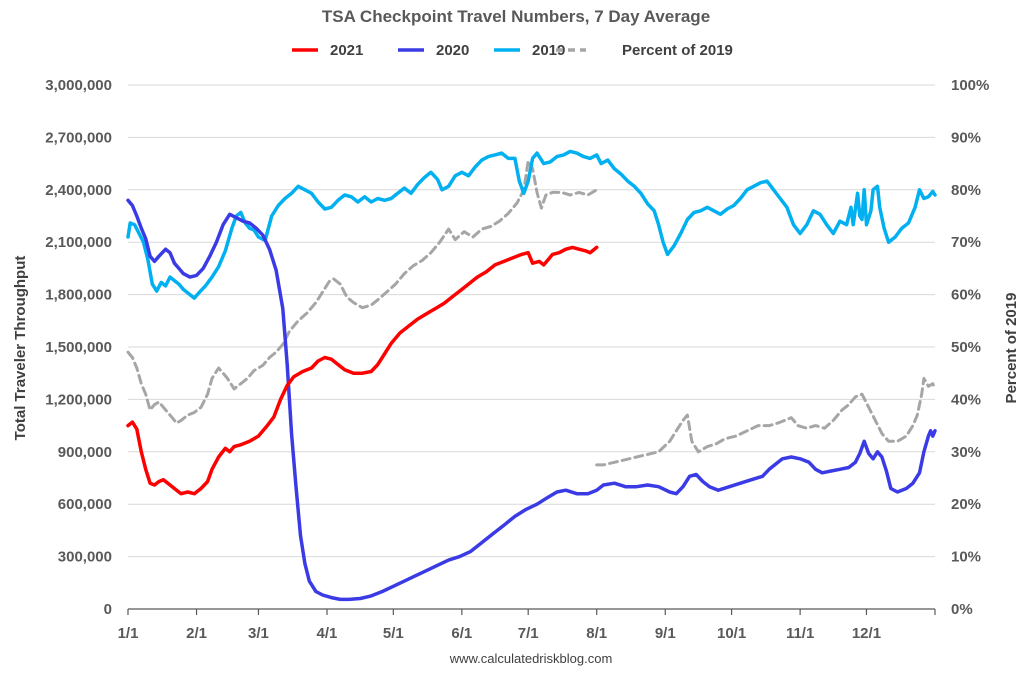  What do you see at coordinates (78, 399) in the screenshot?
I see `y-tick-label: 1,200,000` at bounding box center [78, 399].